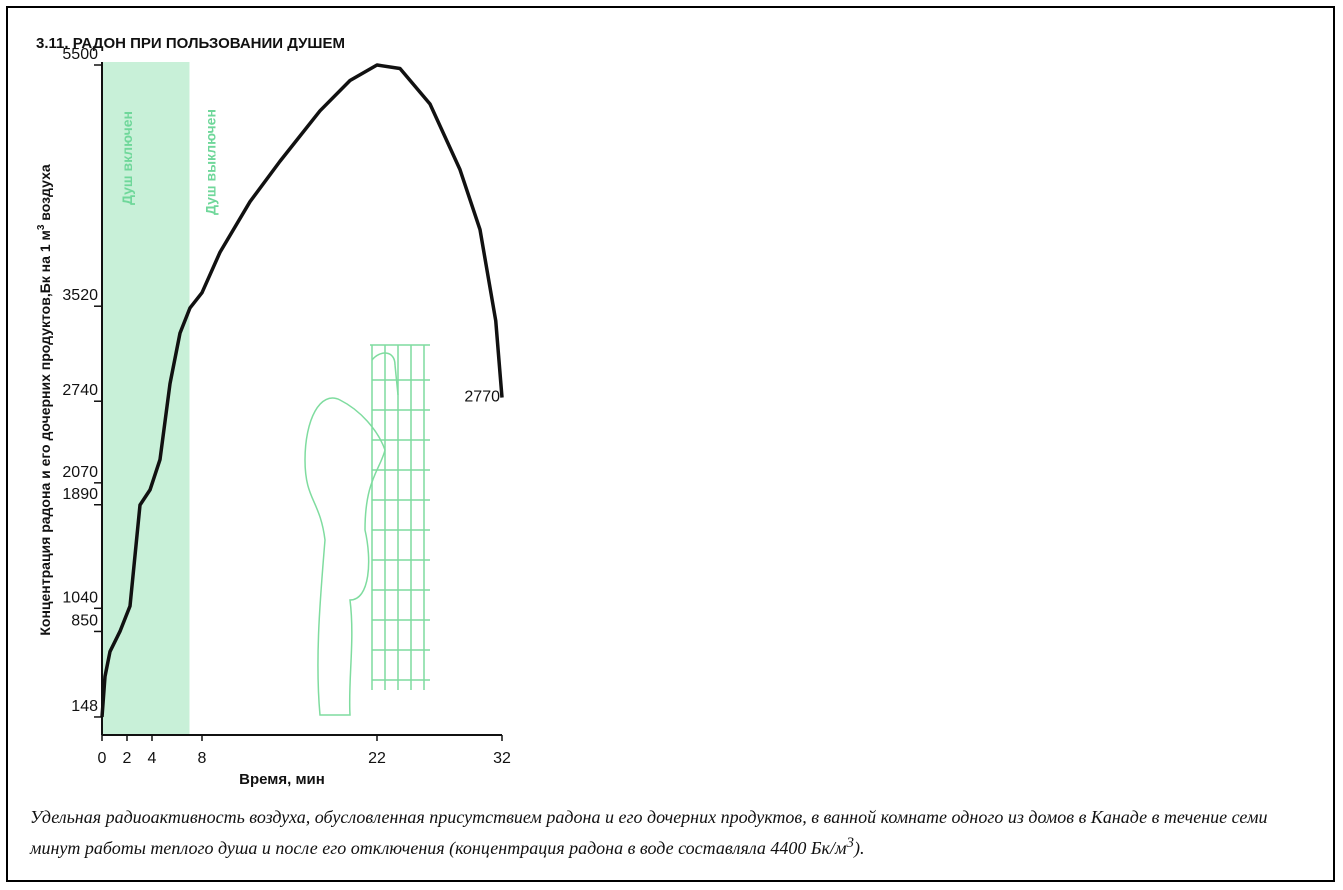  Describe the element at coordinates (152, 758) in the screenshot. I see `x-tick-label: 4` at that location.